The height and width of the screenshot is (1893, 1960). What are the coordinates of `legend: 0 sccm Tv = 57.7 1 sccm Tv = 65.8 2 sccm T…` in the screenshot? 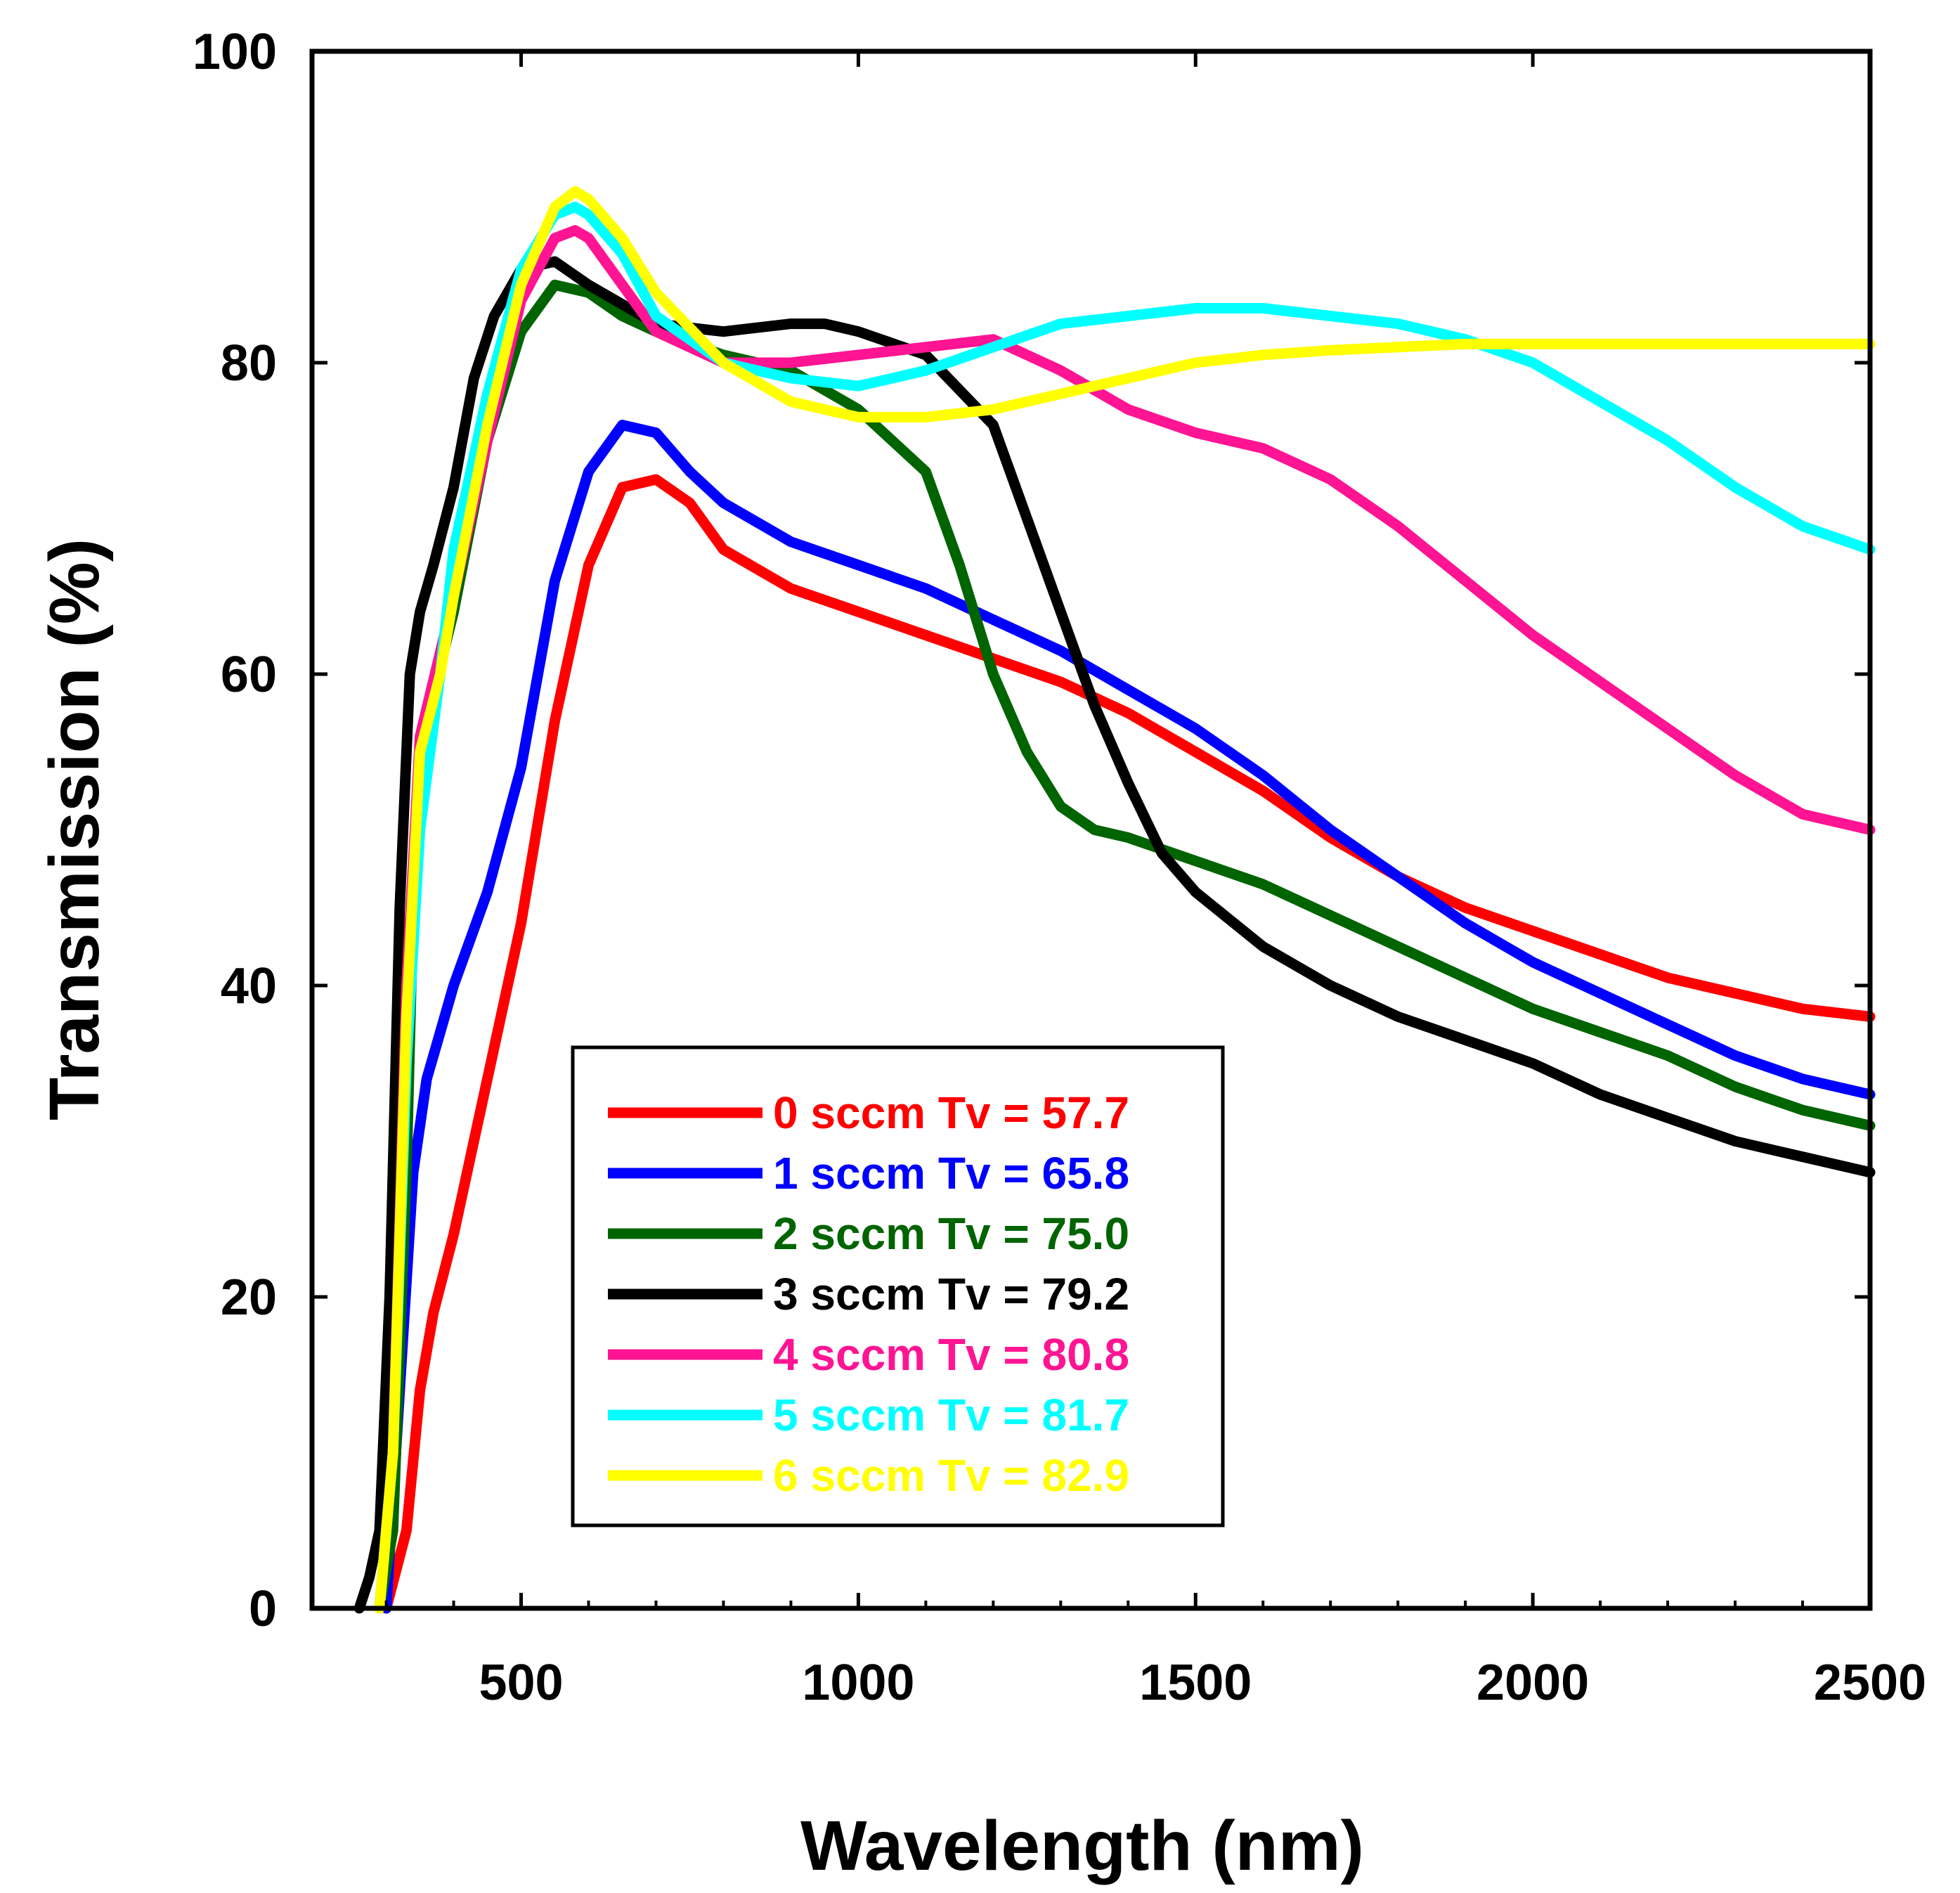 It's located at (898, 1286).